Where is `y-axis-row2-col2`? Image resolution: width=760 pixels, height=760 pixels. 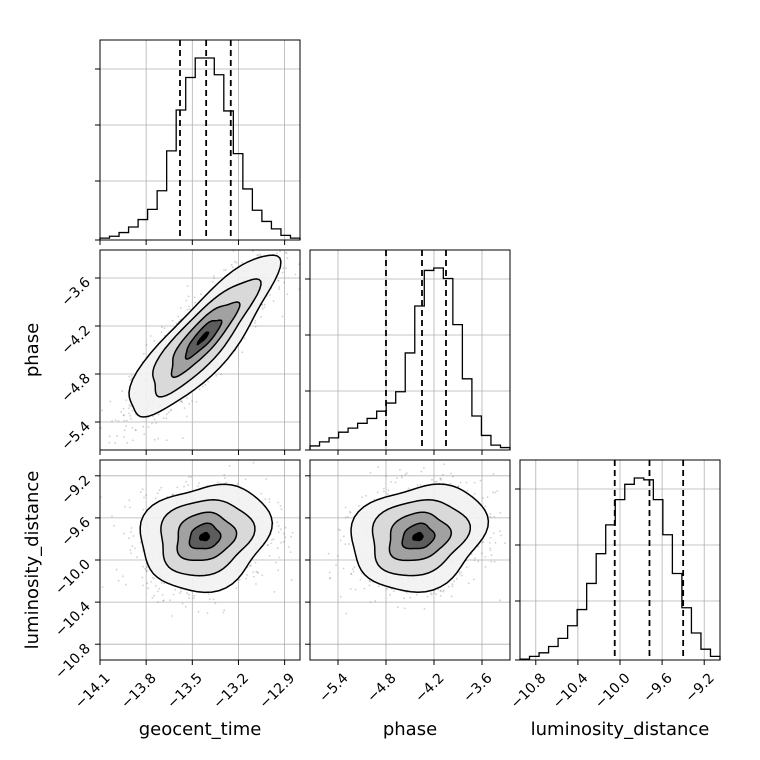 y-axis-row2-col2 is located at coordinates (517, 574).